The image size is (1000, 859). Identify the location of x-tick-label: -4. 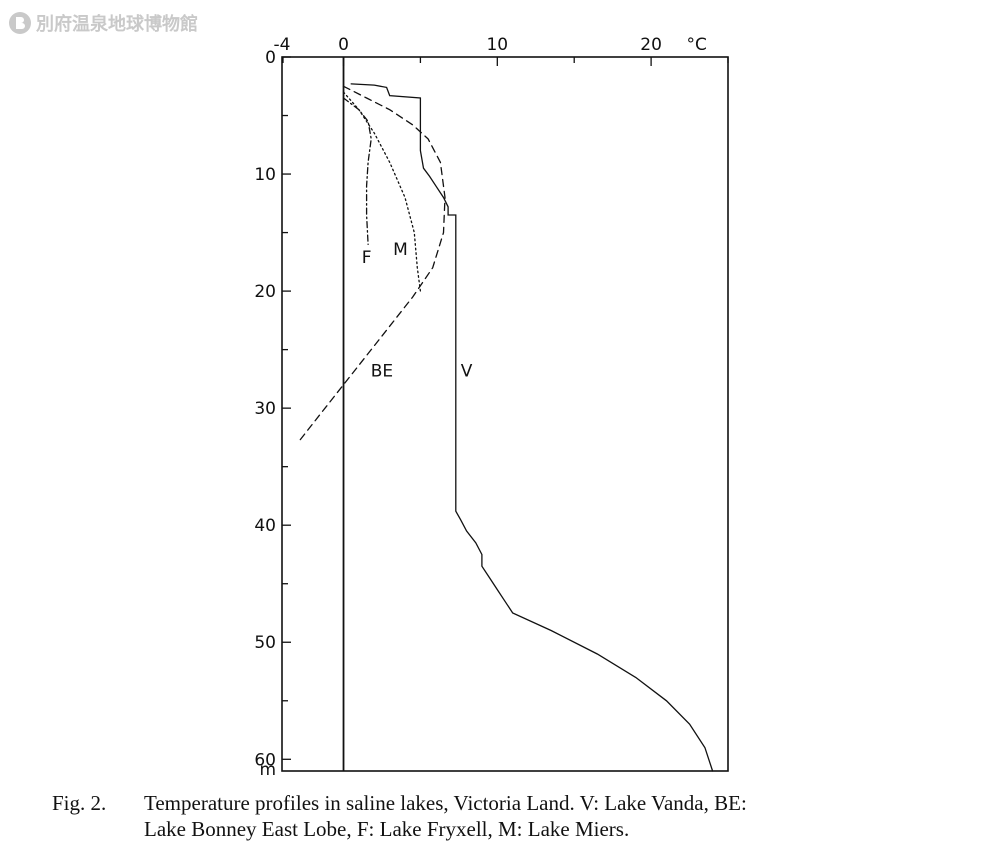
(282, 45).